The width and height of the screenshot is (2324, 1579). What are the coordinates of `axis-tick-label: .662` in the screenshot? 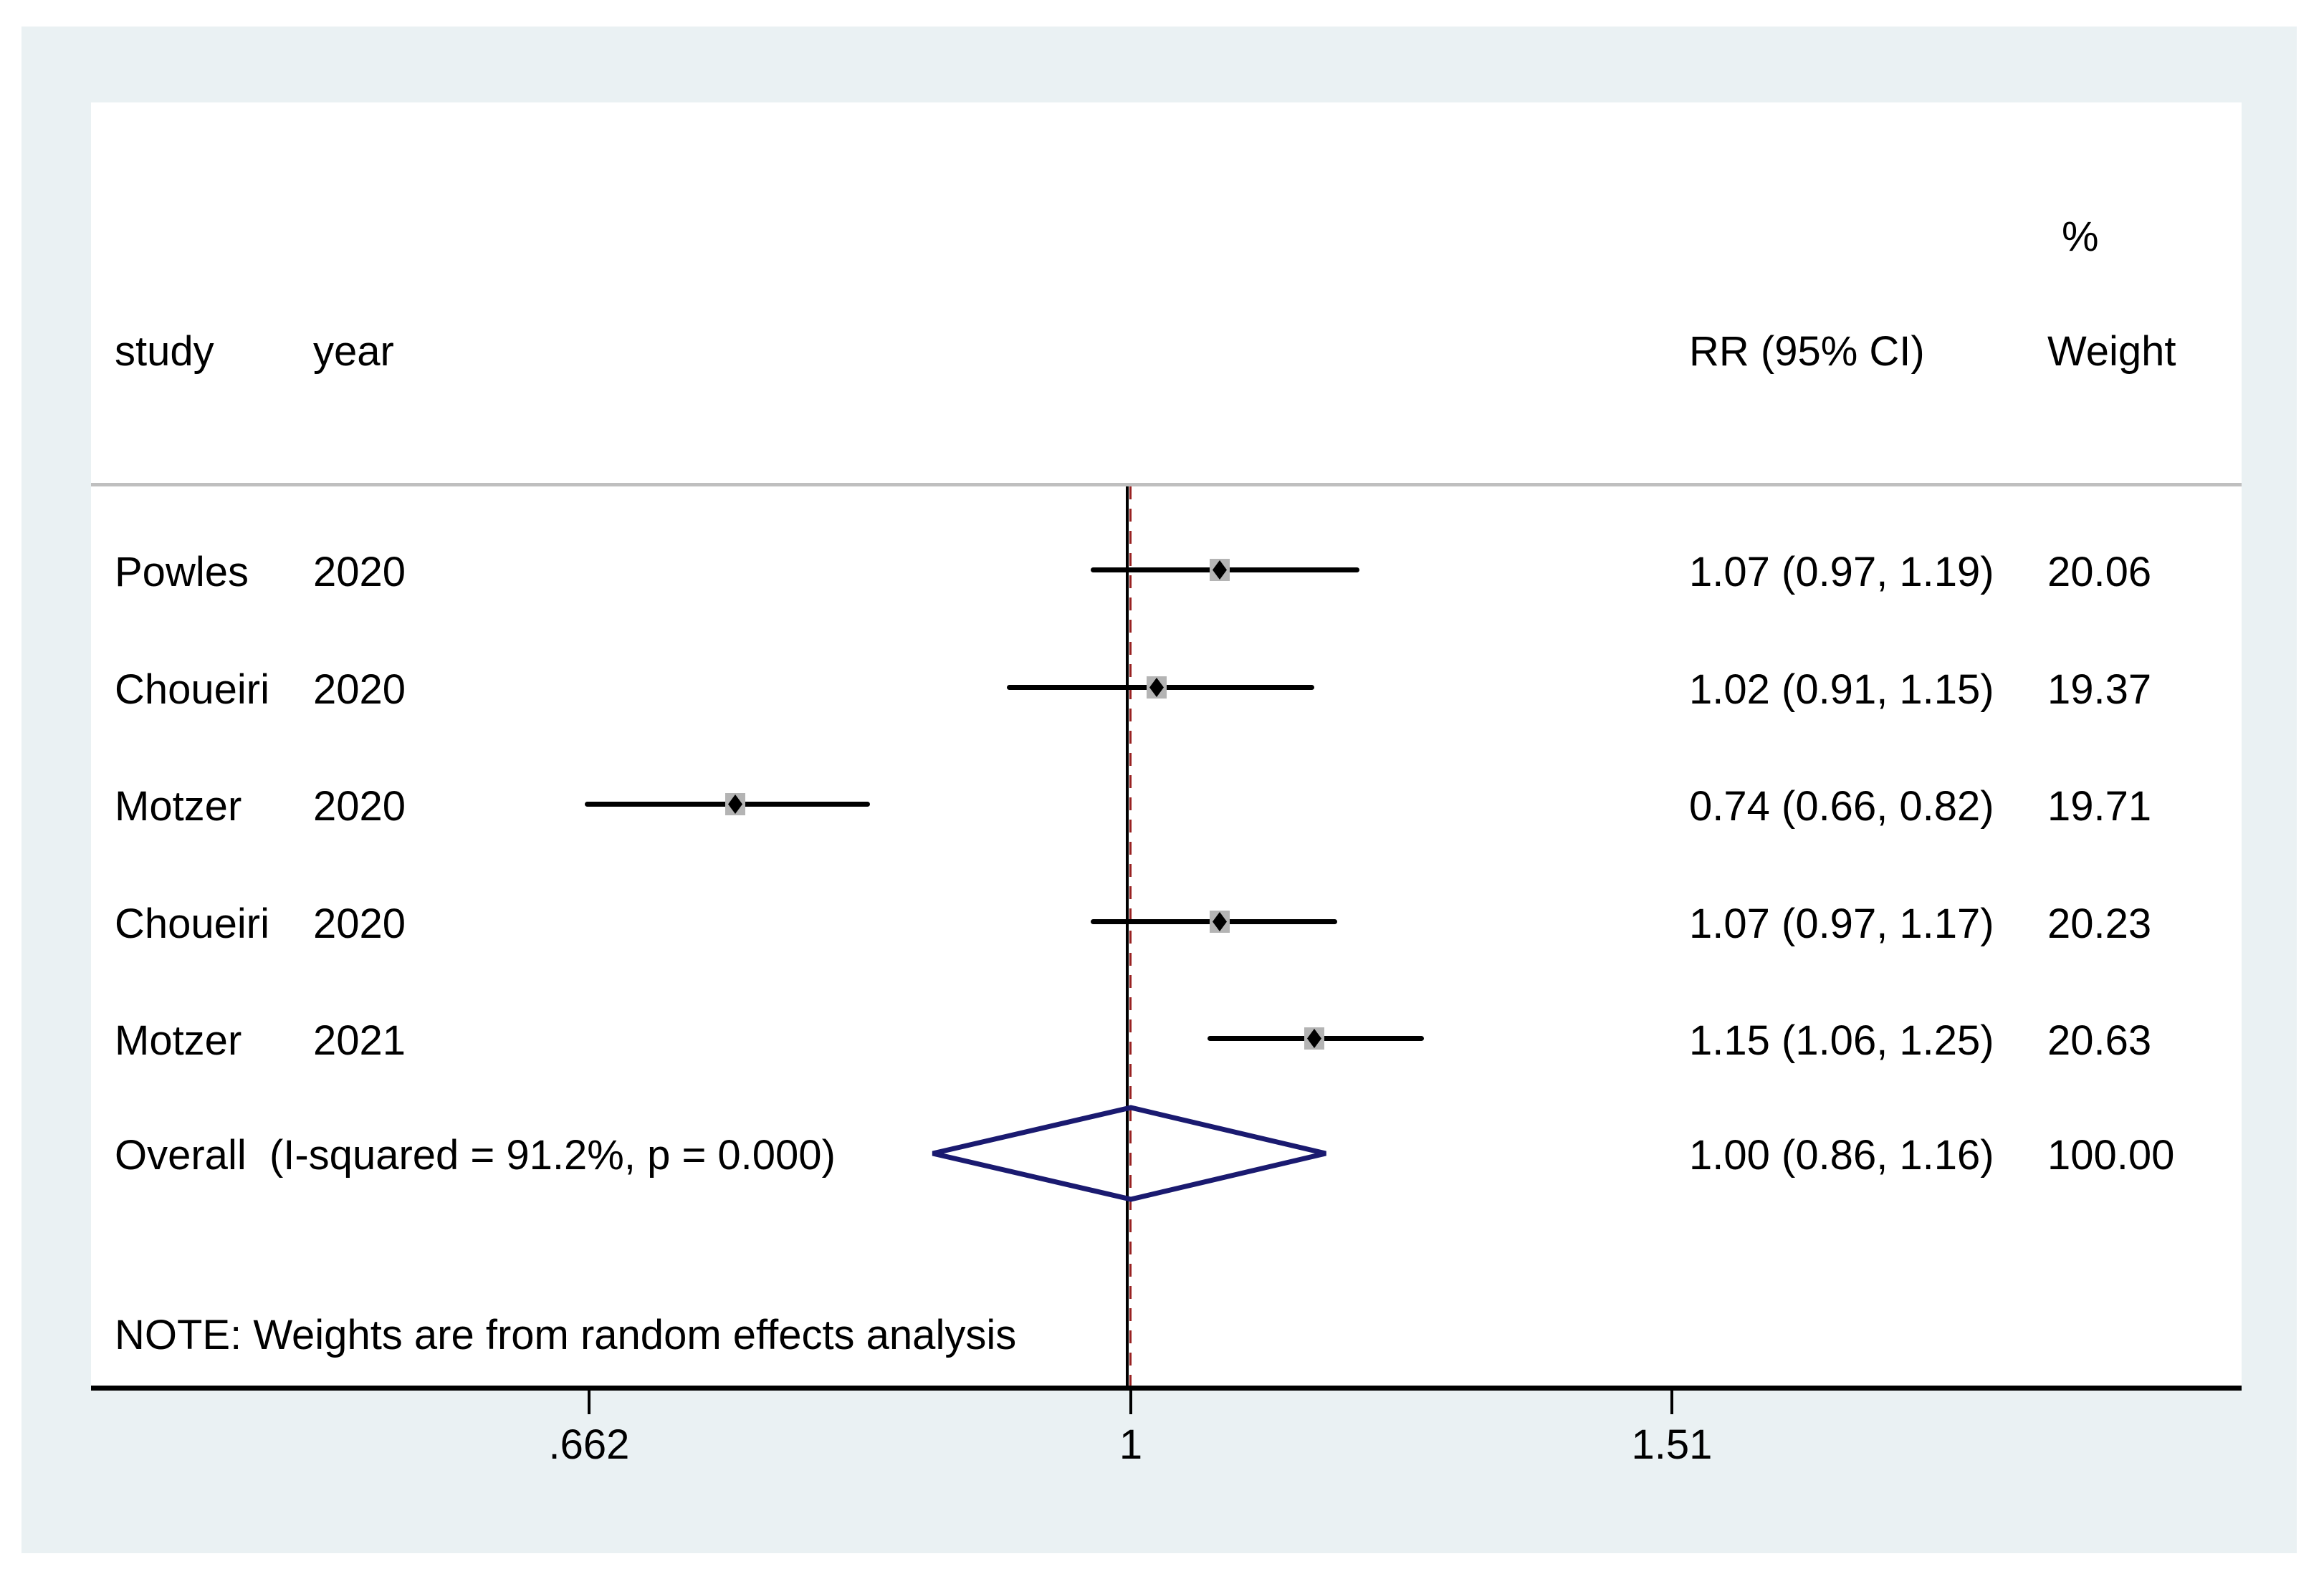 It's located at (589, 1444).